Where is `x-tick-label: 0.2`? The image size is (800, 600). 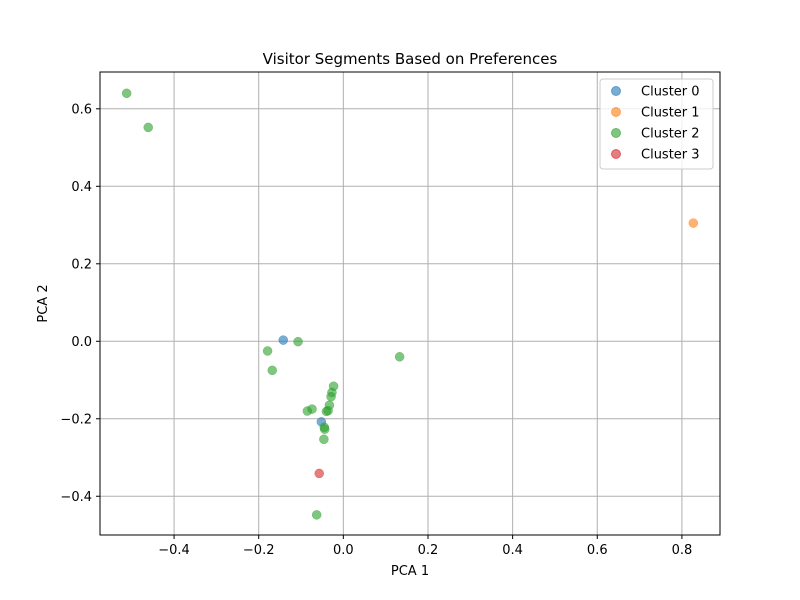 x-tick-label: 0.2 is located at coordinates (428, 550).